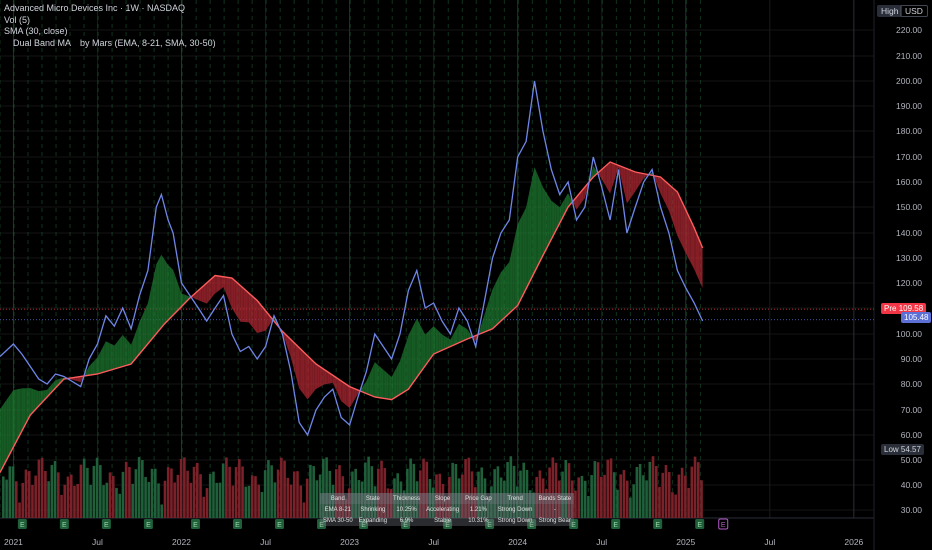 Image resolution: width=932 pixels, height=550 pixels. Describe the element at coordinates (17, 19) in the screenshot. I see `volume-indicator-label: Vol (5)` at that location.